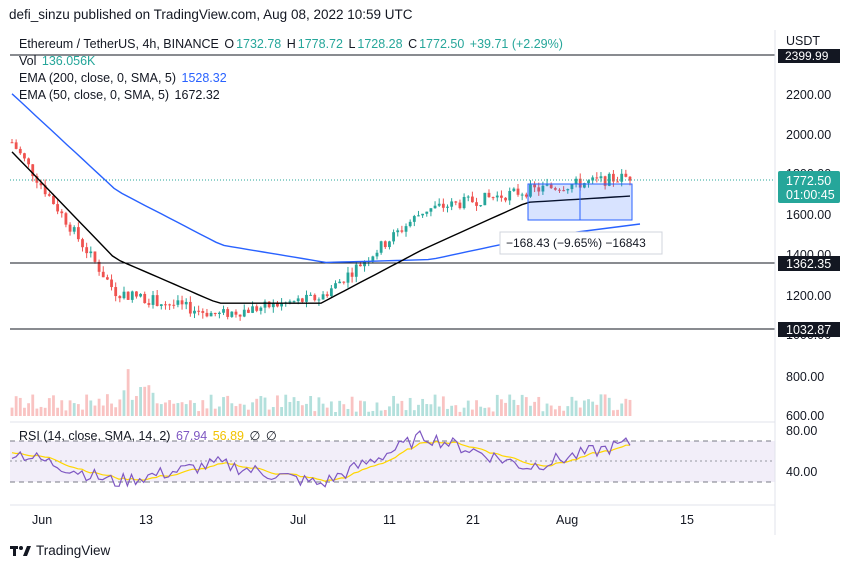  I want to click on axis-tick-600: 600.00, so click(805, 416).